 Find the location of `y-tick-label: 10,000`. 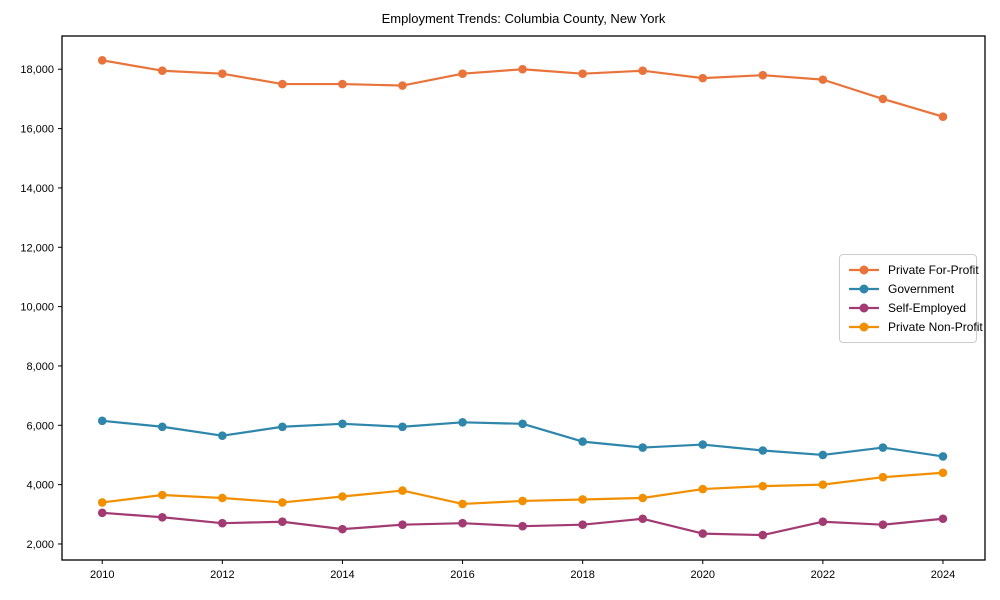

y-tick-label: 10,000 is located at coordinates (37, 308).